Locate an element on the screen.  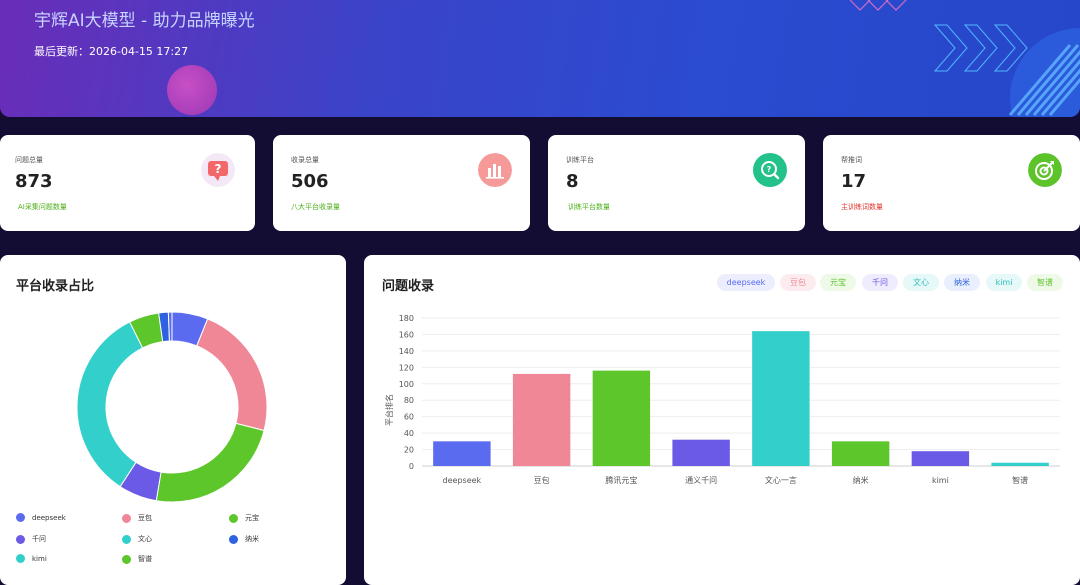
filter-chip-nami: 纳米 is located at coordinates (962, 282).